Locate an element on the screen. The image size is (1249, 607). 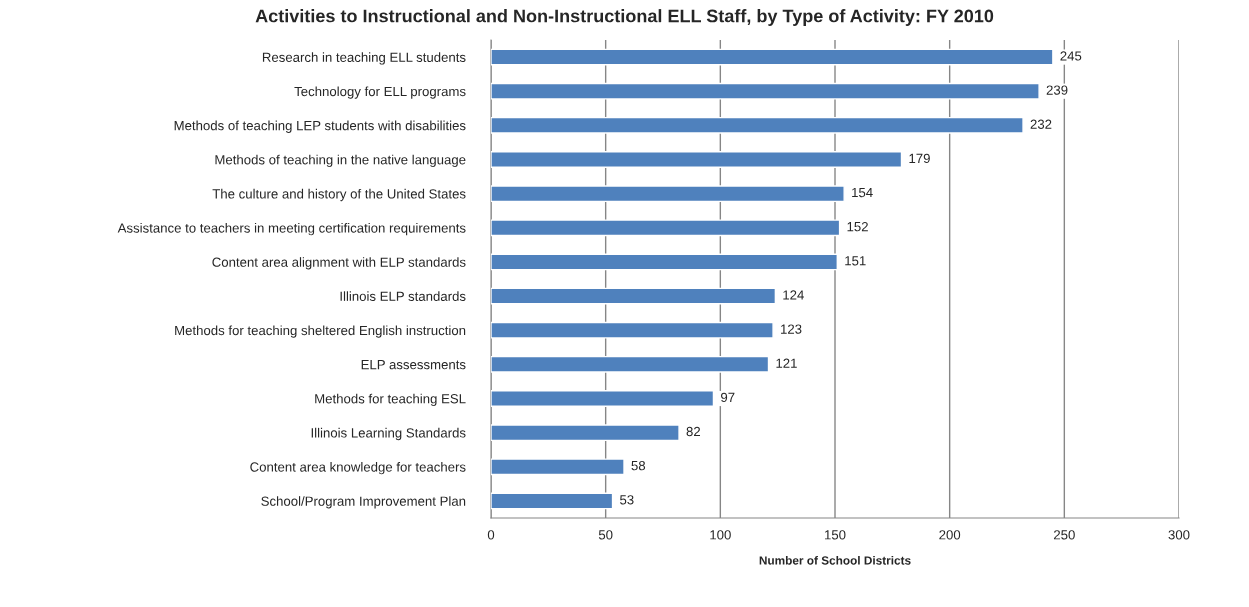
x-tick-label: 50 is located at coordinates (605, 535).